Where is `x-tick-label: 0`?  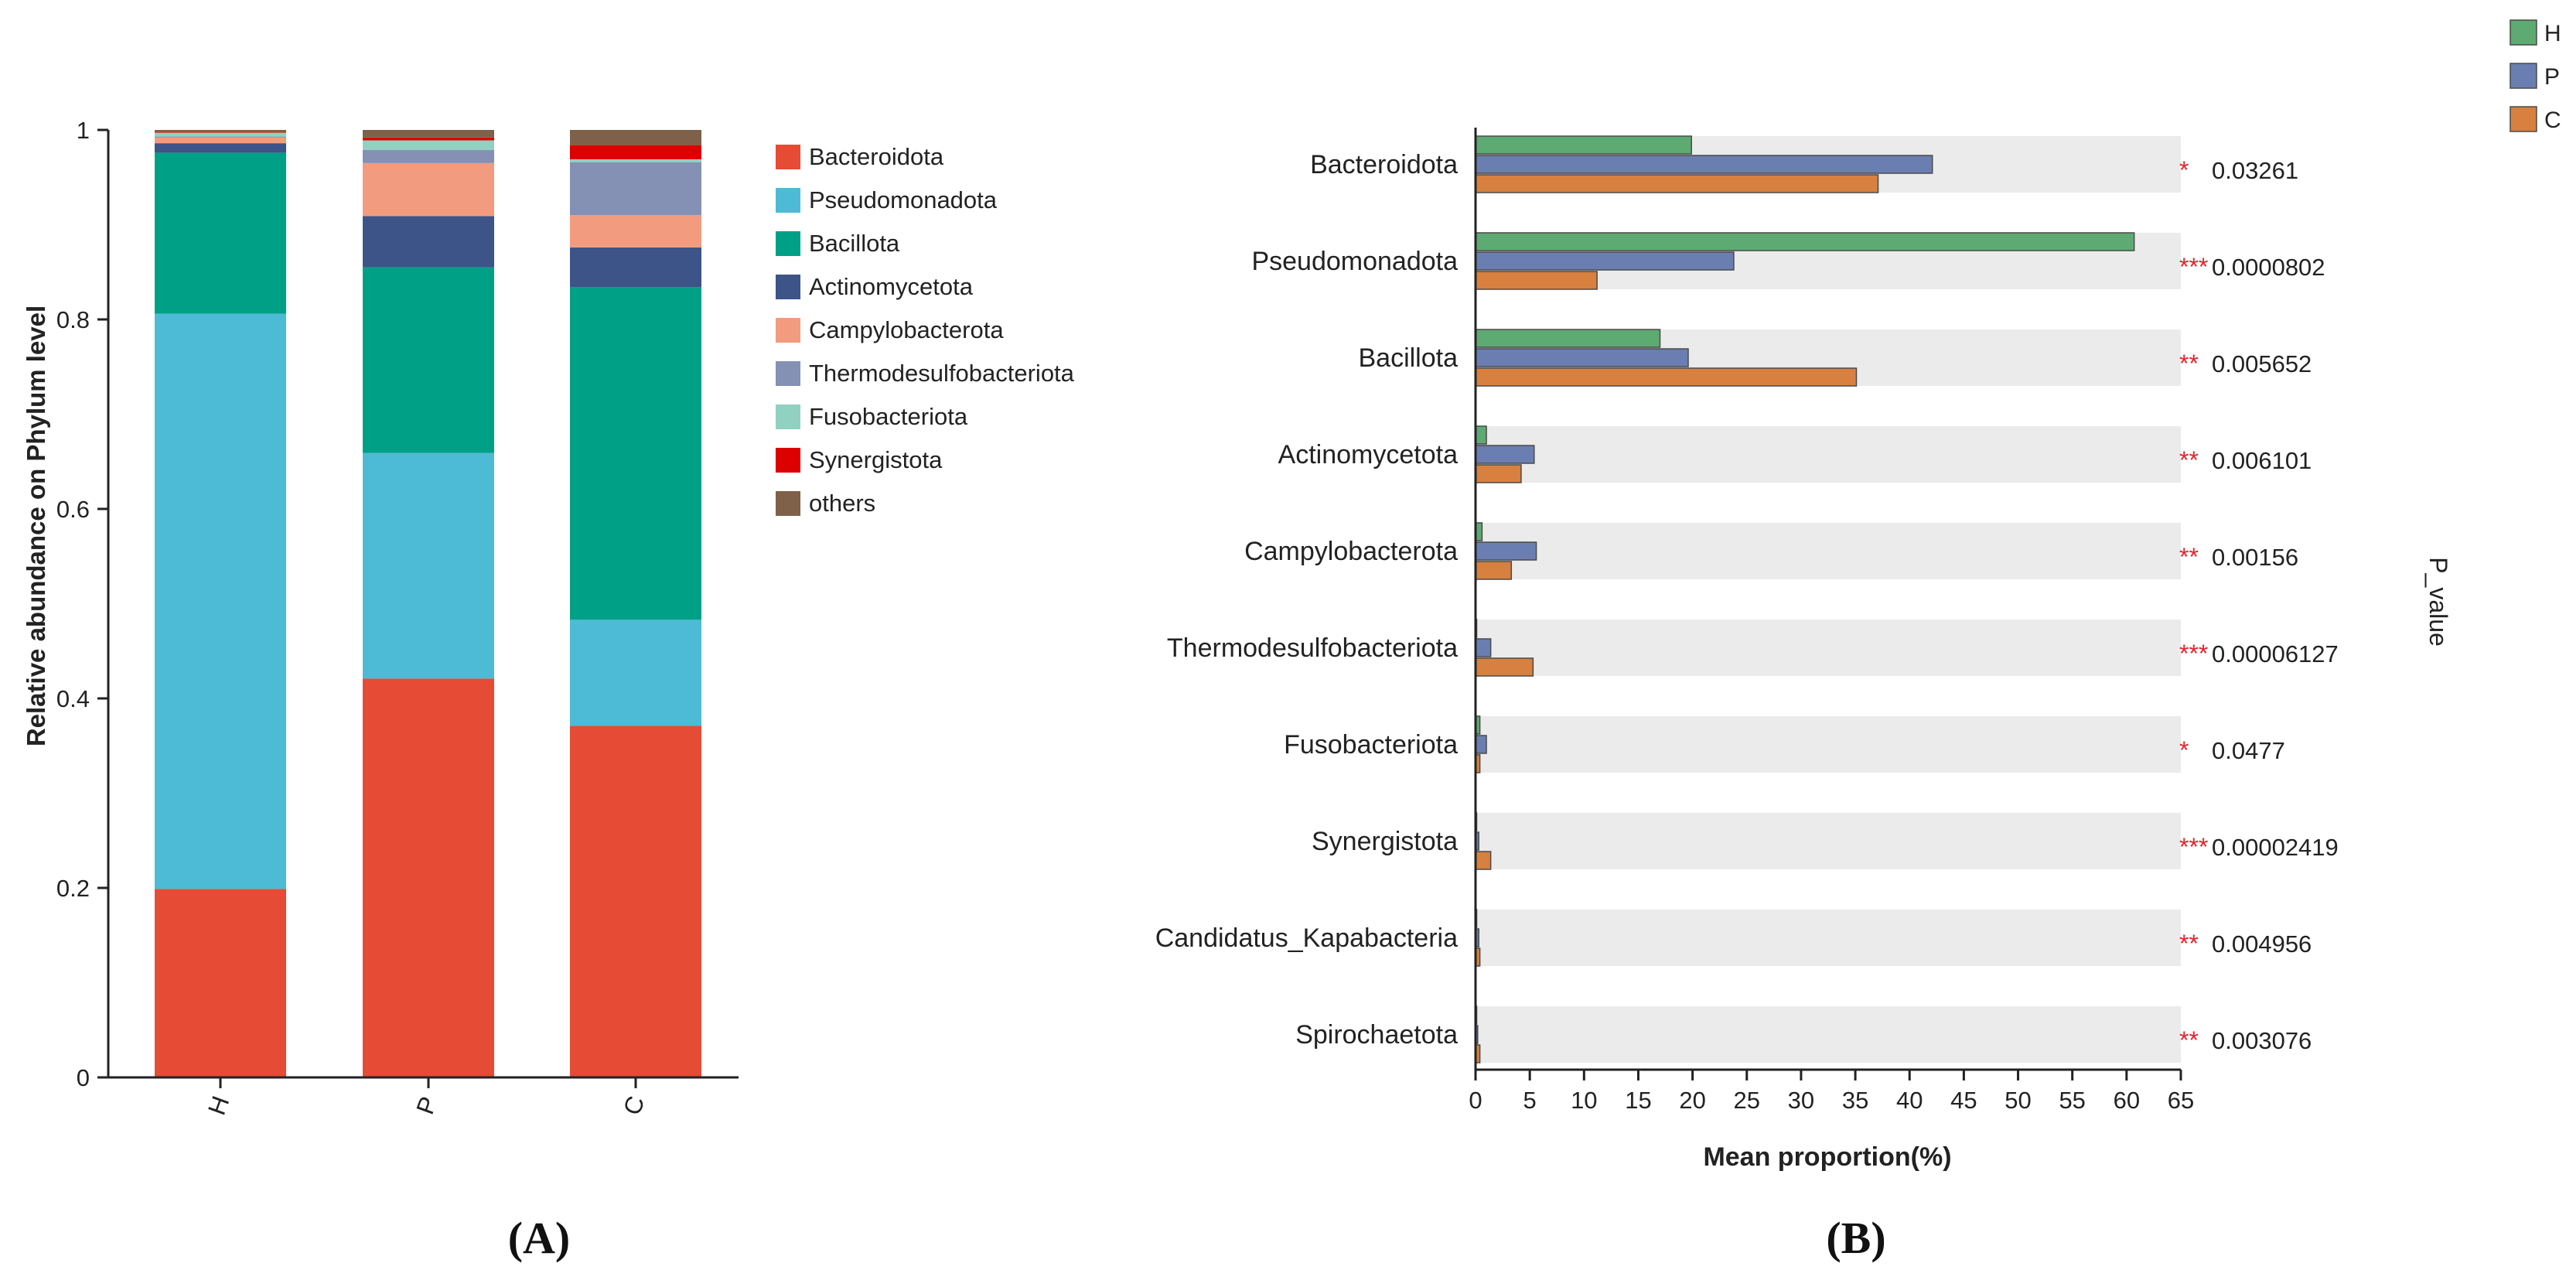 x-tick-label: 0 is located at coordinates (1475, 1101).